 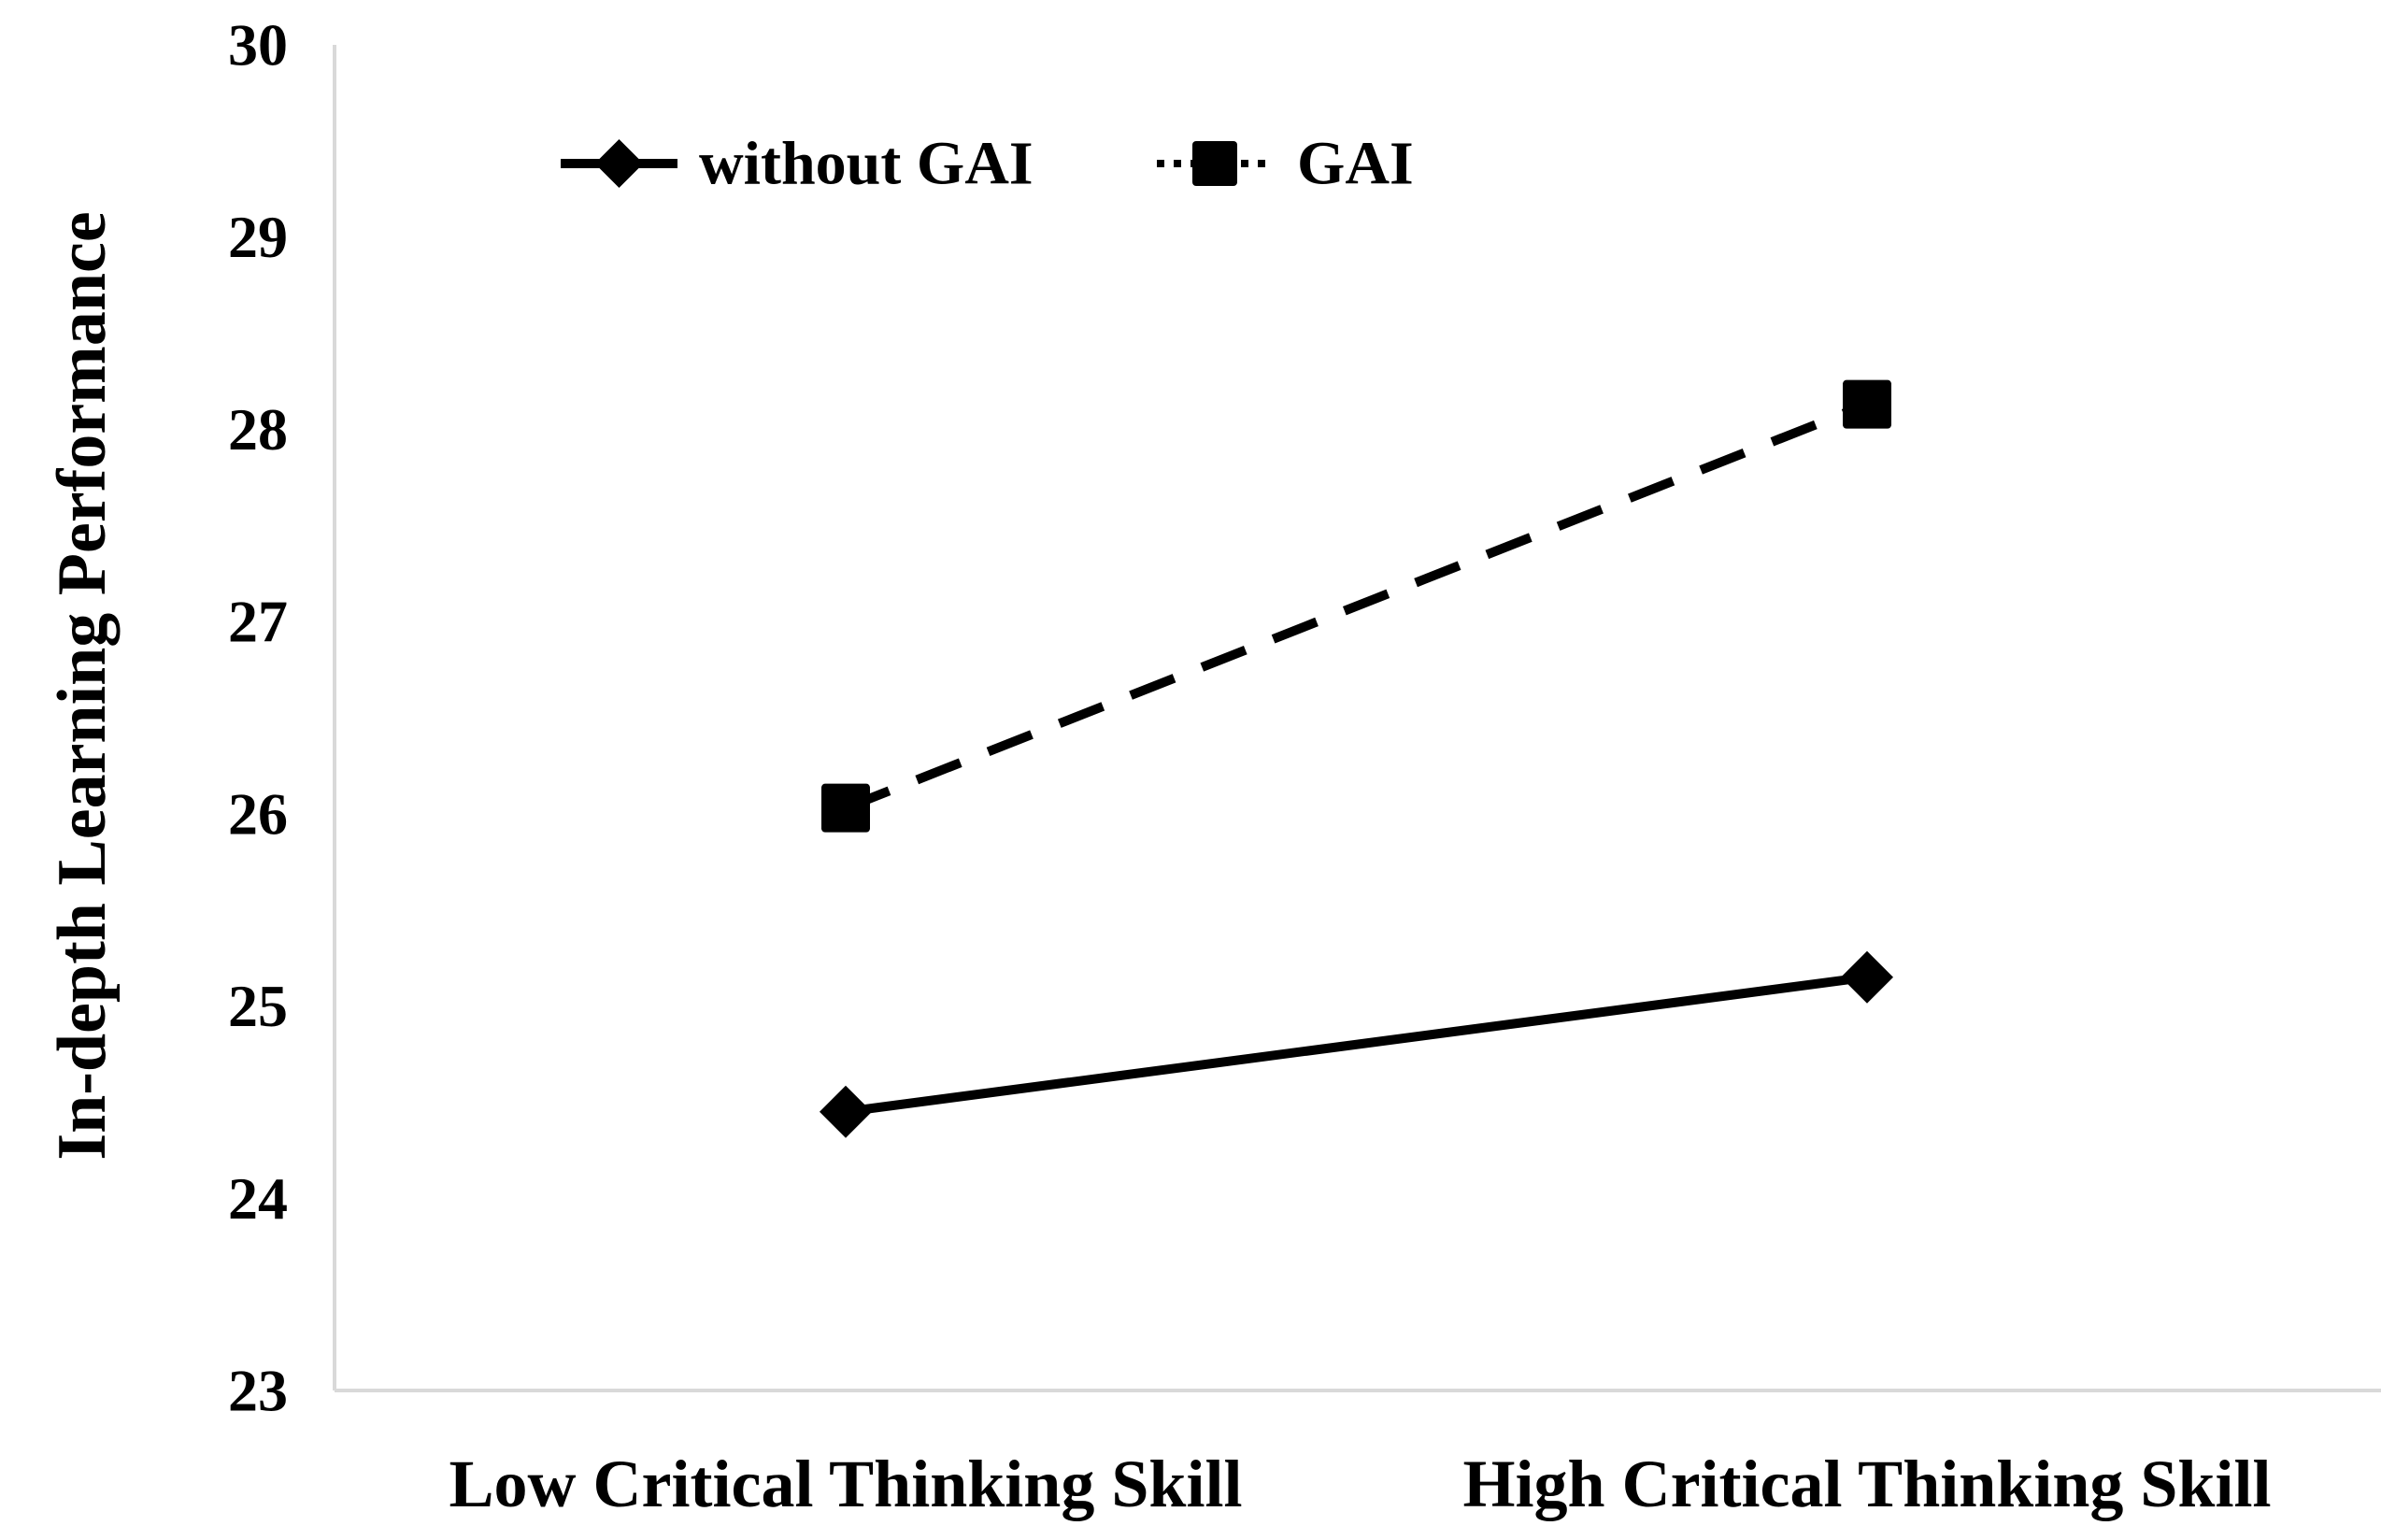 I want to click on y-axis-title: In-depth Learning Performance, so click(x=82, y=685).